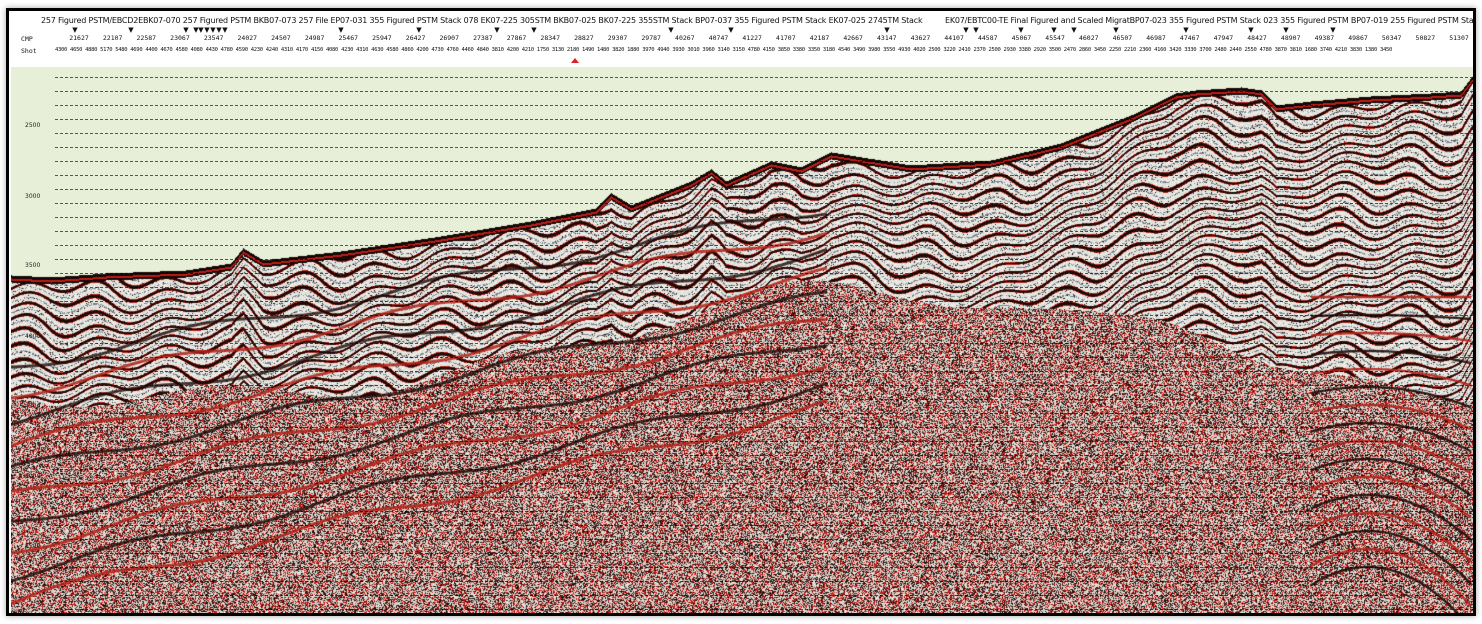 The width and height of the screenshot is (1482, 624). Describe the element at coordinates (1223, 38) in the screenshot. I see `cmp-tick-label: 47947` at that location.